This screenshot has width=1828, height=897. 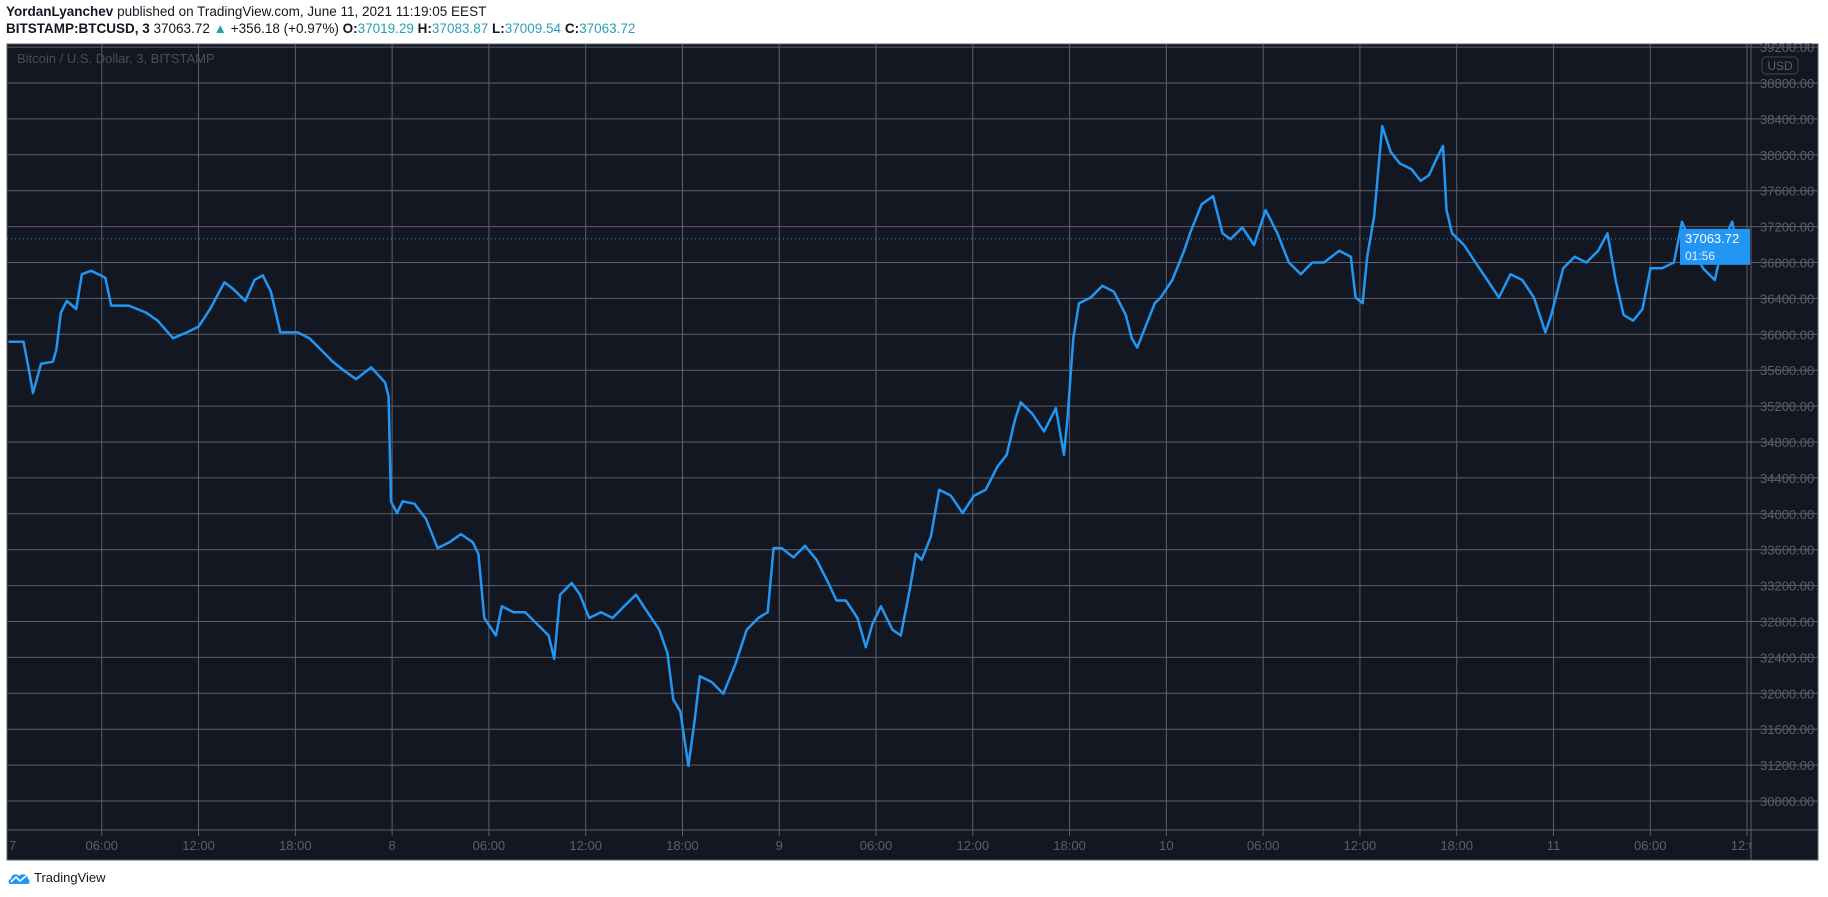 I want to click on price-tick-label: 35200.00, so click(x=1787, y=406).